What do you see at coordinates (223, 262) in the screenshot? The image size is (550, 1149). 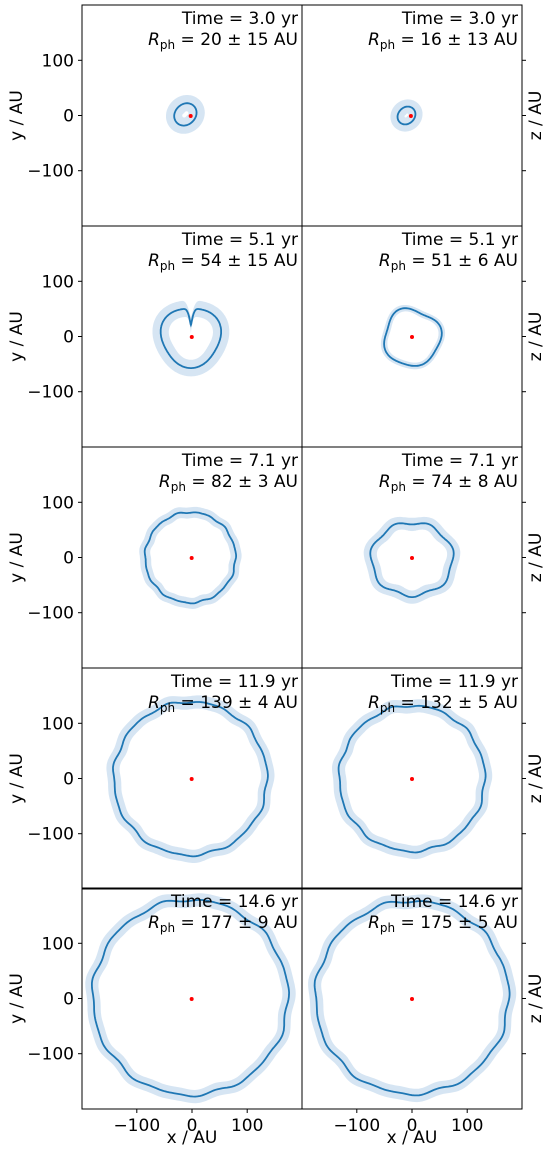 I see `rph-label: Rph = 54 ± 15 AU` at bounding box center [223, 262].